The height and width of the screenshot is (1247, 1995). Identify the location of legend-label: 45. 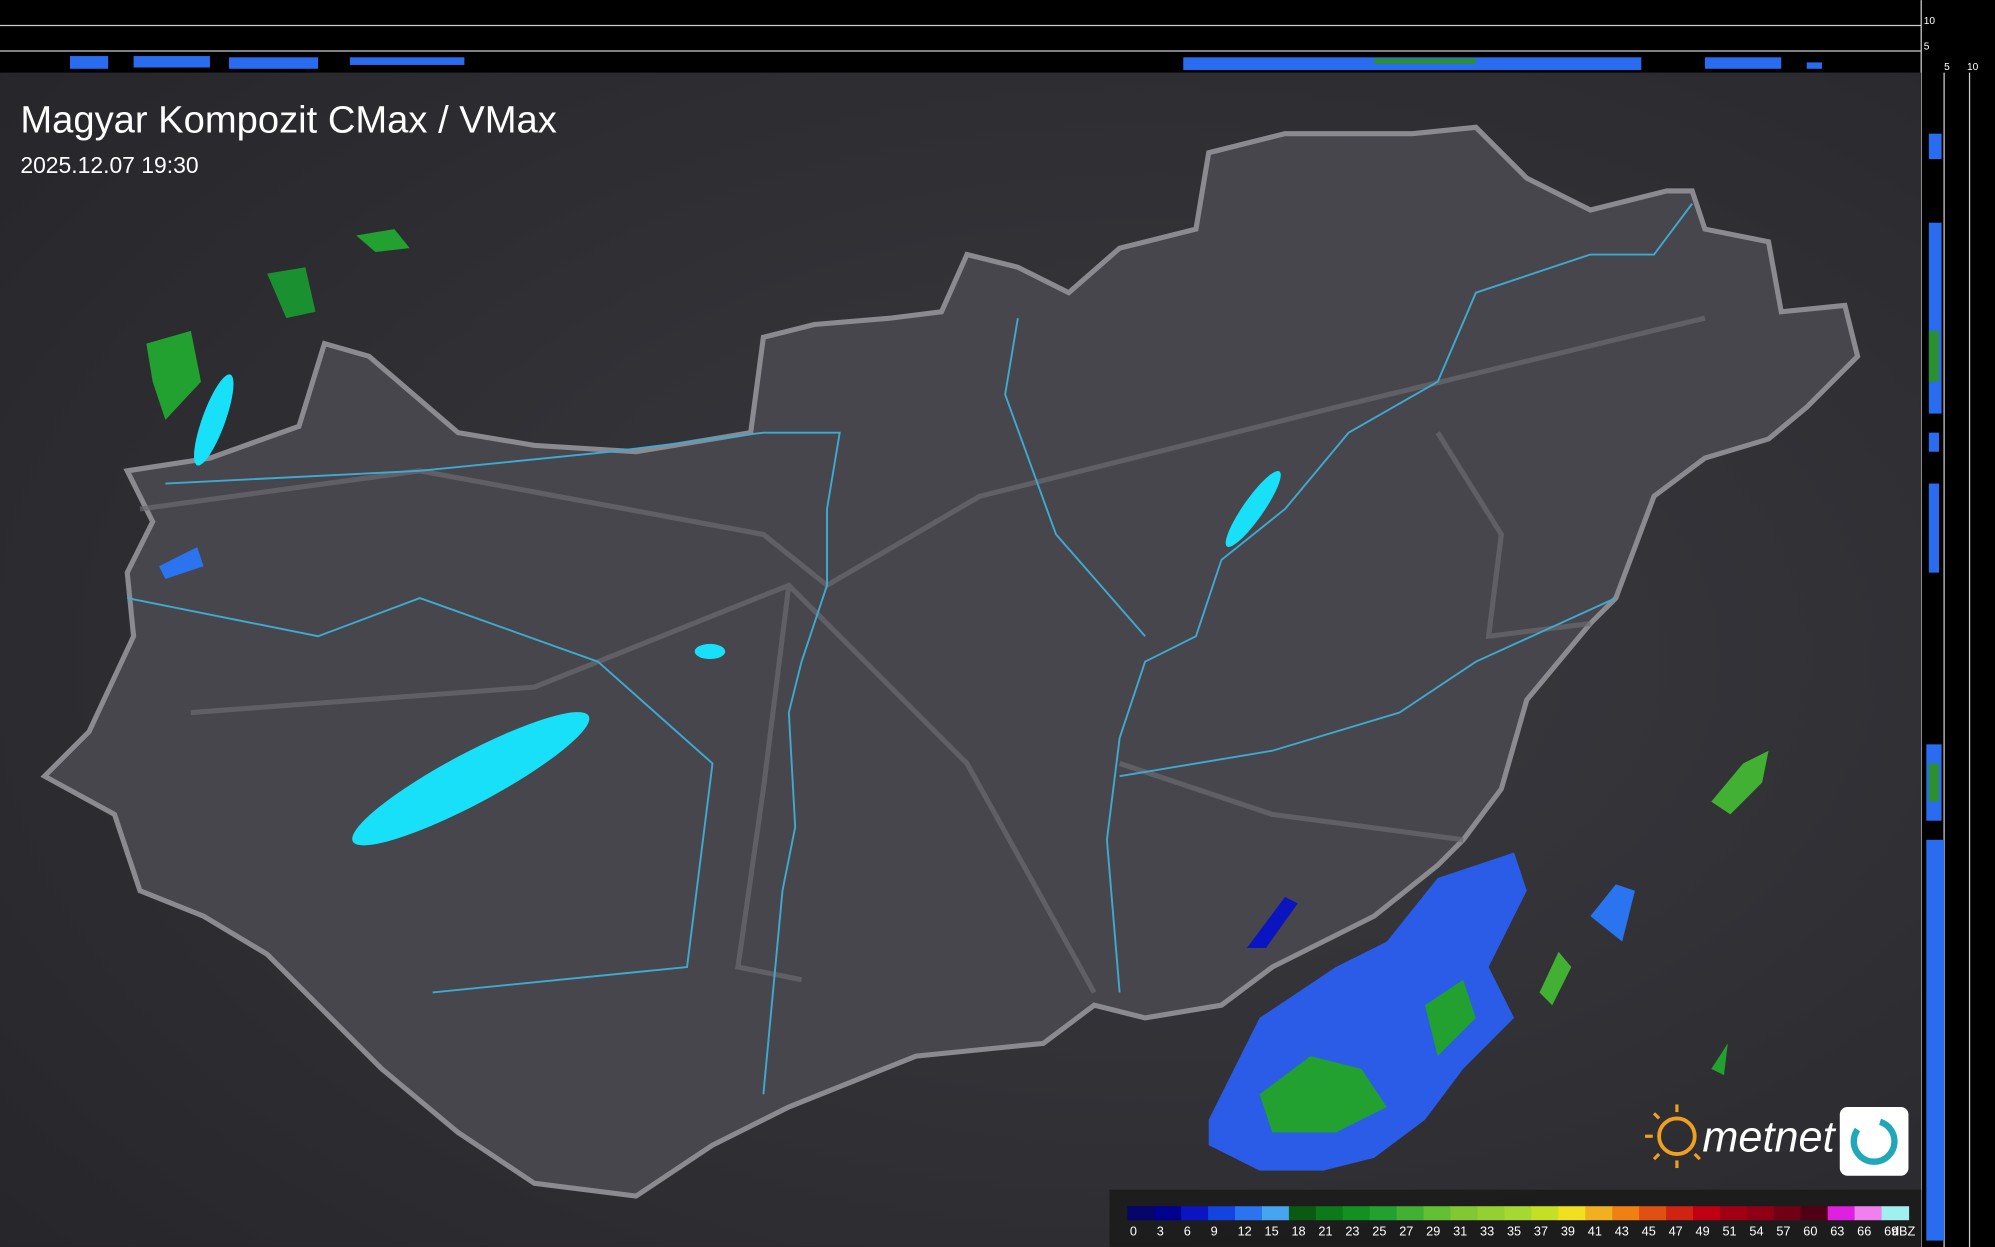
(1649, 1230).